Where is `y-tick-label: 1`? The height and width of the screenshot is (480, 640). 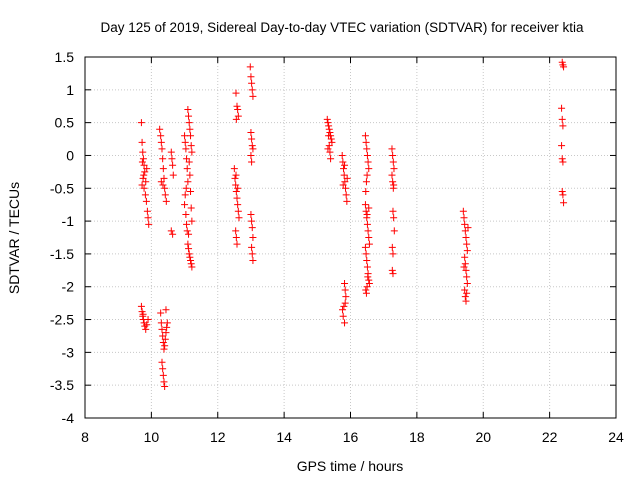 y-tick-label: 1 is located at coordinates (70, 90).